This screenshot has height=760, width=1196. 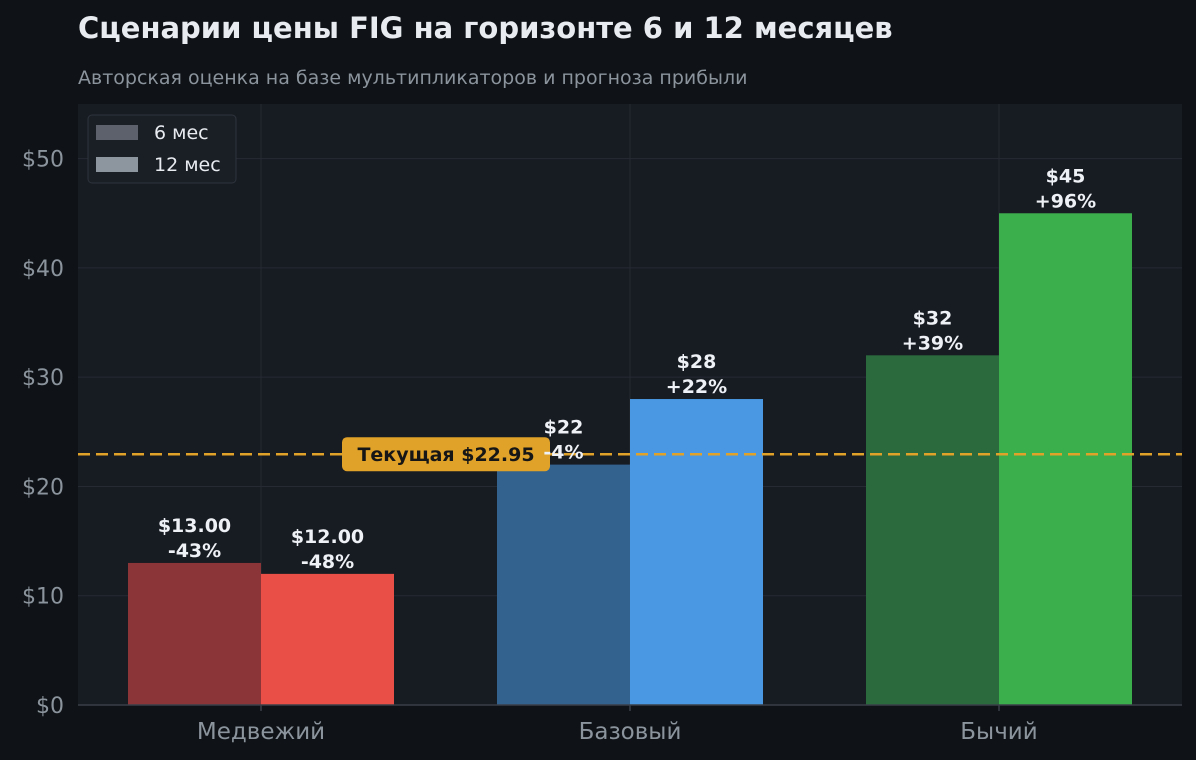 I want to click on bar-price-label: $45, so click(x=1066, y=176).